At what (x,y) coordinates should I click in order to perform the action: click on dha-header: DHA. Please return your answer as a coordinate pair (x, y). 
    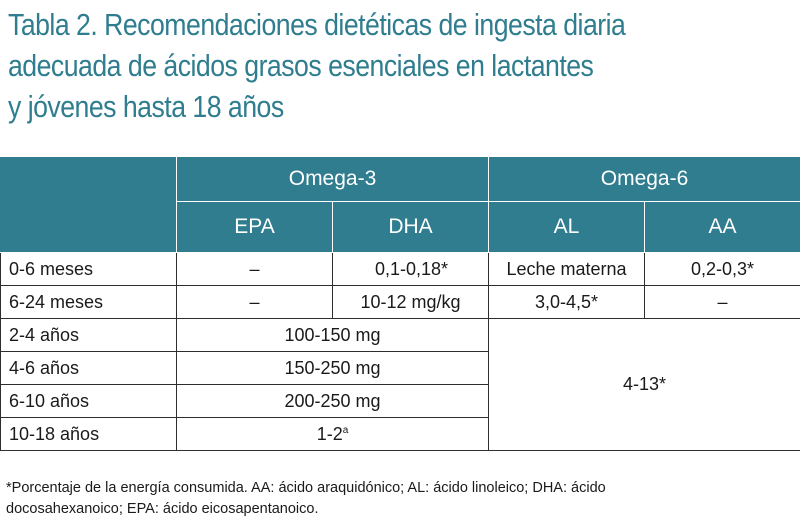
    Looking at the image, I should click on (410, 227).